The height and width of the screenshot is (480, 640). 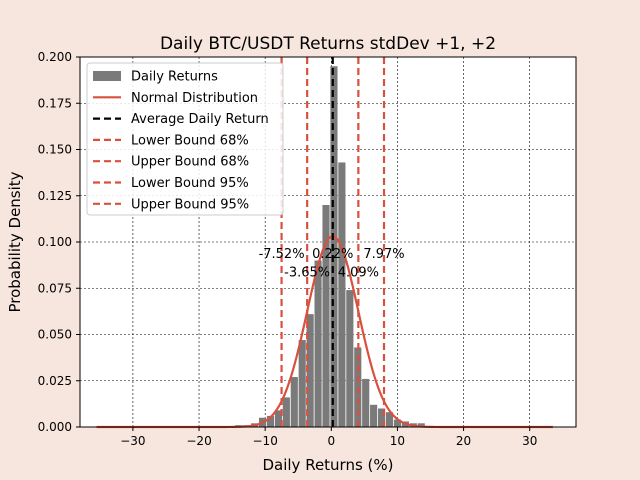 I want to click on x-axis-label: Daily Returns (%), so click(x=327, y=465).